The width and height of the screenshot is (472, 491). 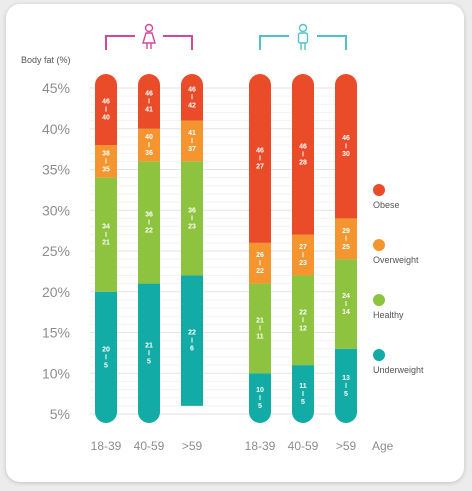 What do you see at coordinates (303, 328) in the screenshot?
I see `segment-label-lower: 12` at bounding box center [303, 328].